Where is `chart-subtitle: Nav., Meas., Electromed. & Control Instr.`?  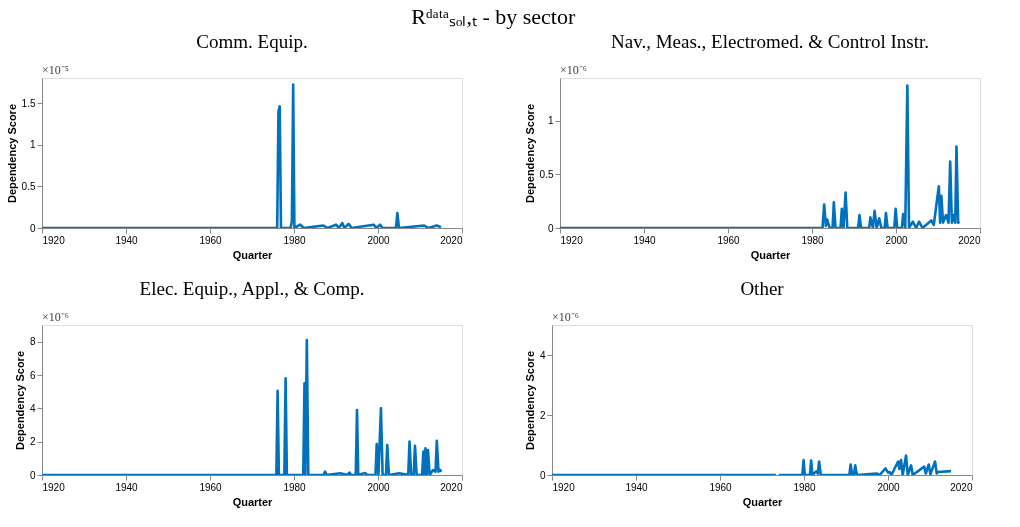 chart-subtitle: Nav., Meas., Electromed. & Control Instr. is located at coordinates (770, 41).